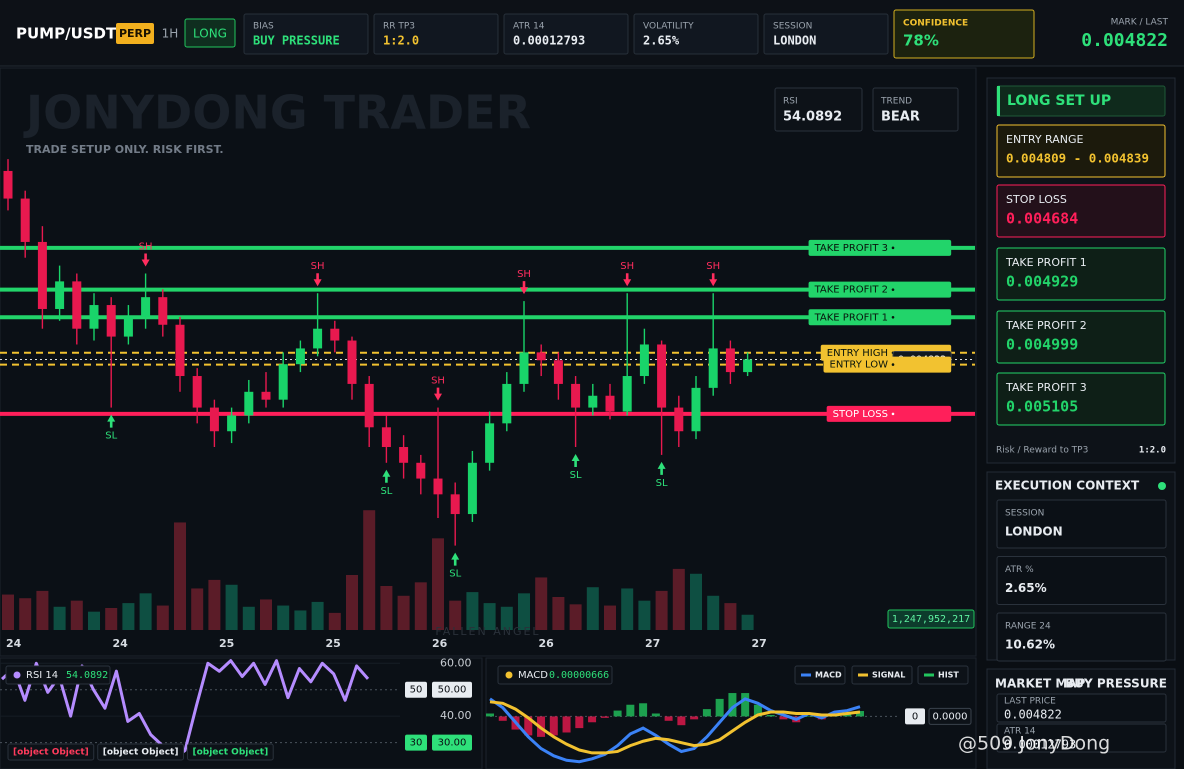 The image size is (1184, 769). What do you see at coordinates (226, 643) in the screenshot?
I see `x-tick-label: 25` at bounding box center [226, 643].